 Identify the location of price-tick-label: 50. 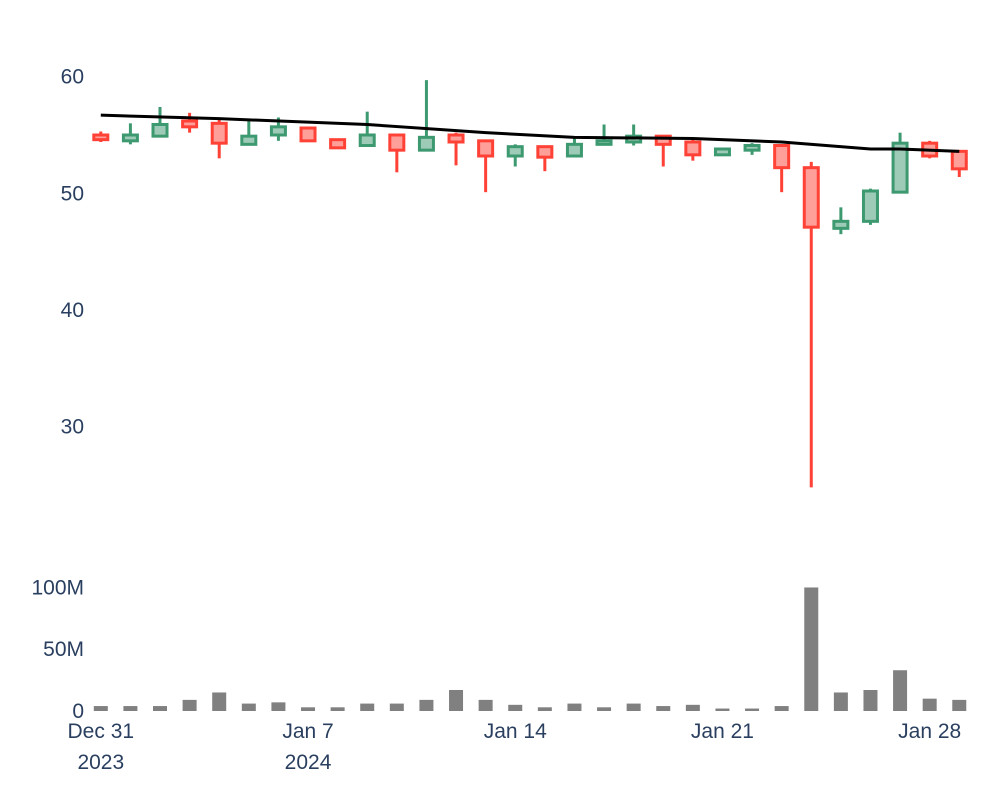
(72, 193).